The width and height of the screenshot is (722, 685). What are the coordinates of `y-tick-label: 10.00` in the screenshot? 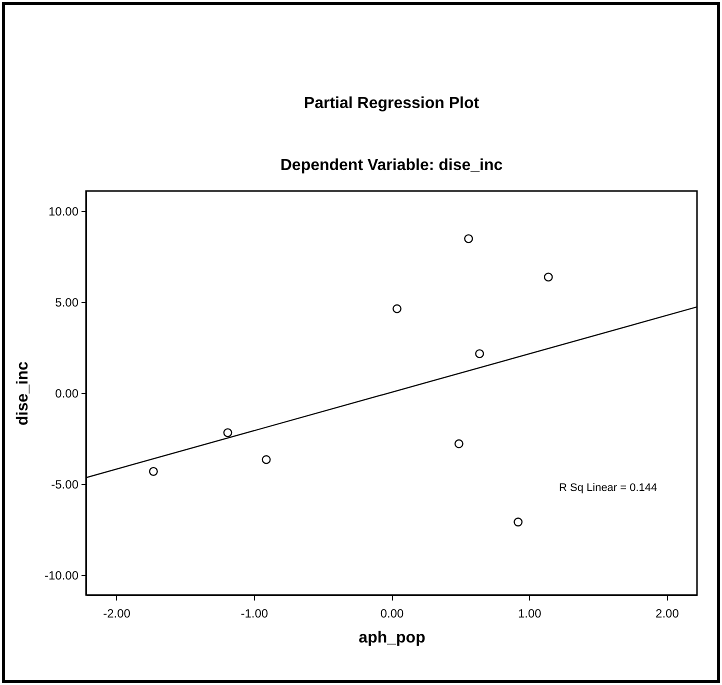 It's located at (63, 211).